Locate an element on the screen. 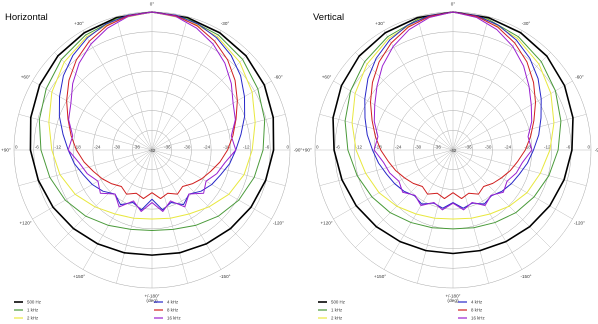 The image size is (598, 324). legend-entry: 4 kHz is located at coordinates (172, 302).